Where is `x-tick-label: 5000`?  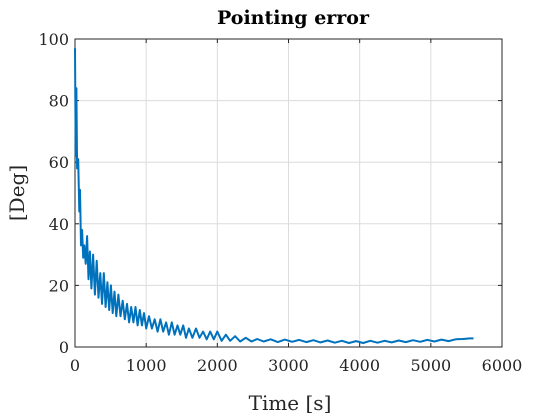
x-tick-label: 5000 is located at coordinates (430, 365).